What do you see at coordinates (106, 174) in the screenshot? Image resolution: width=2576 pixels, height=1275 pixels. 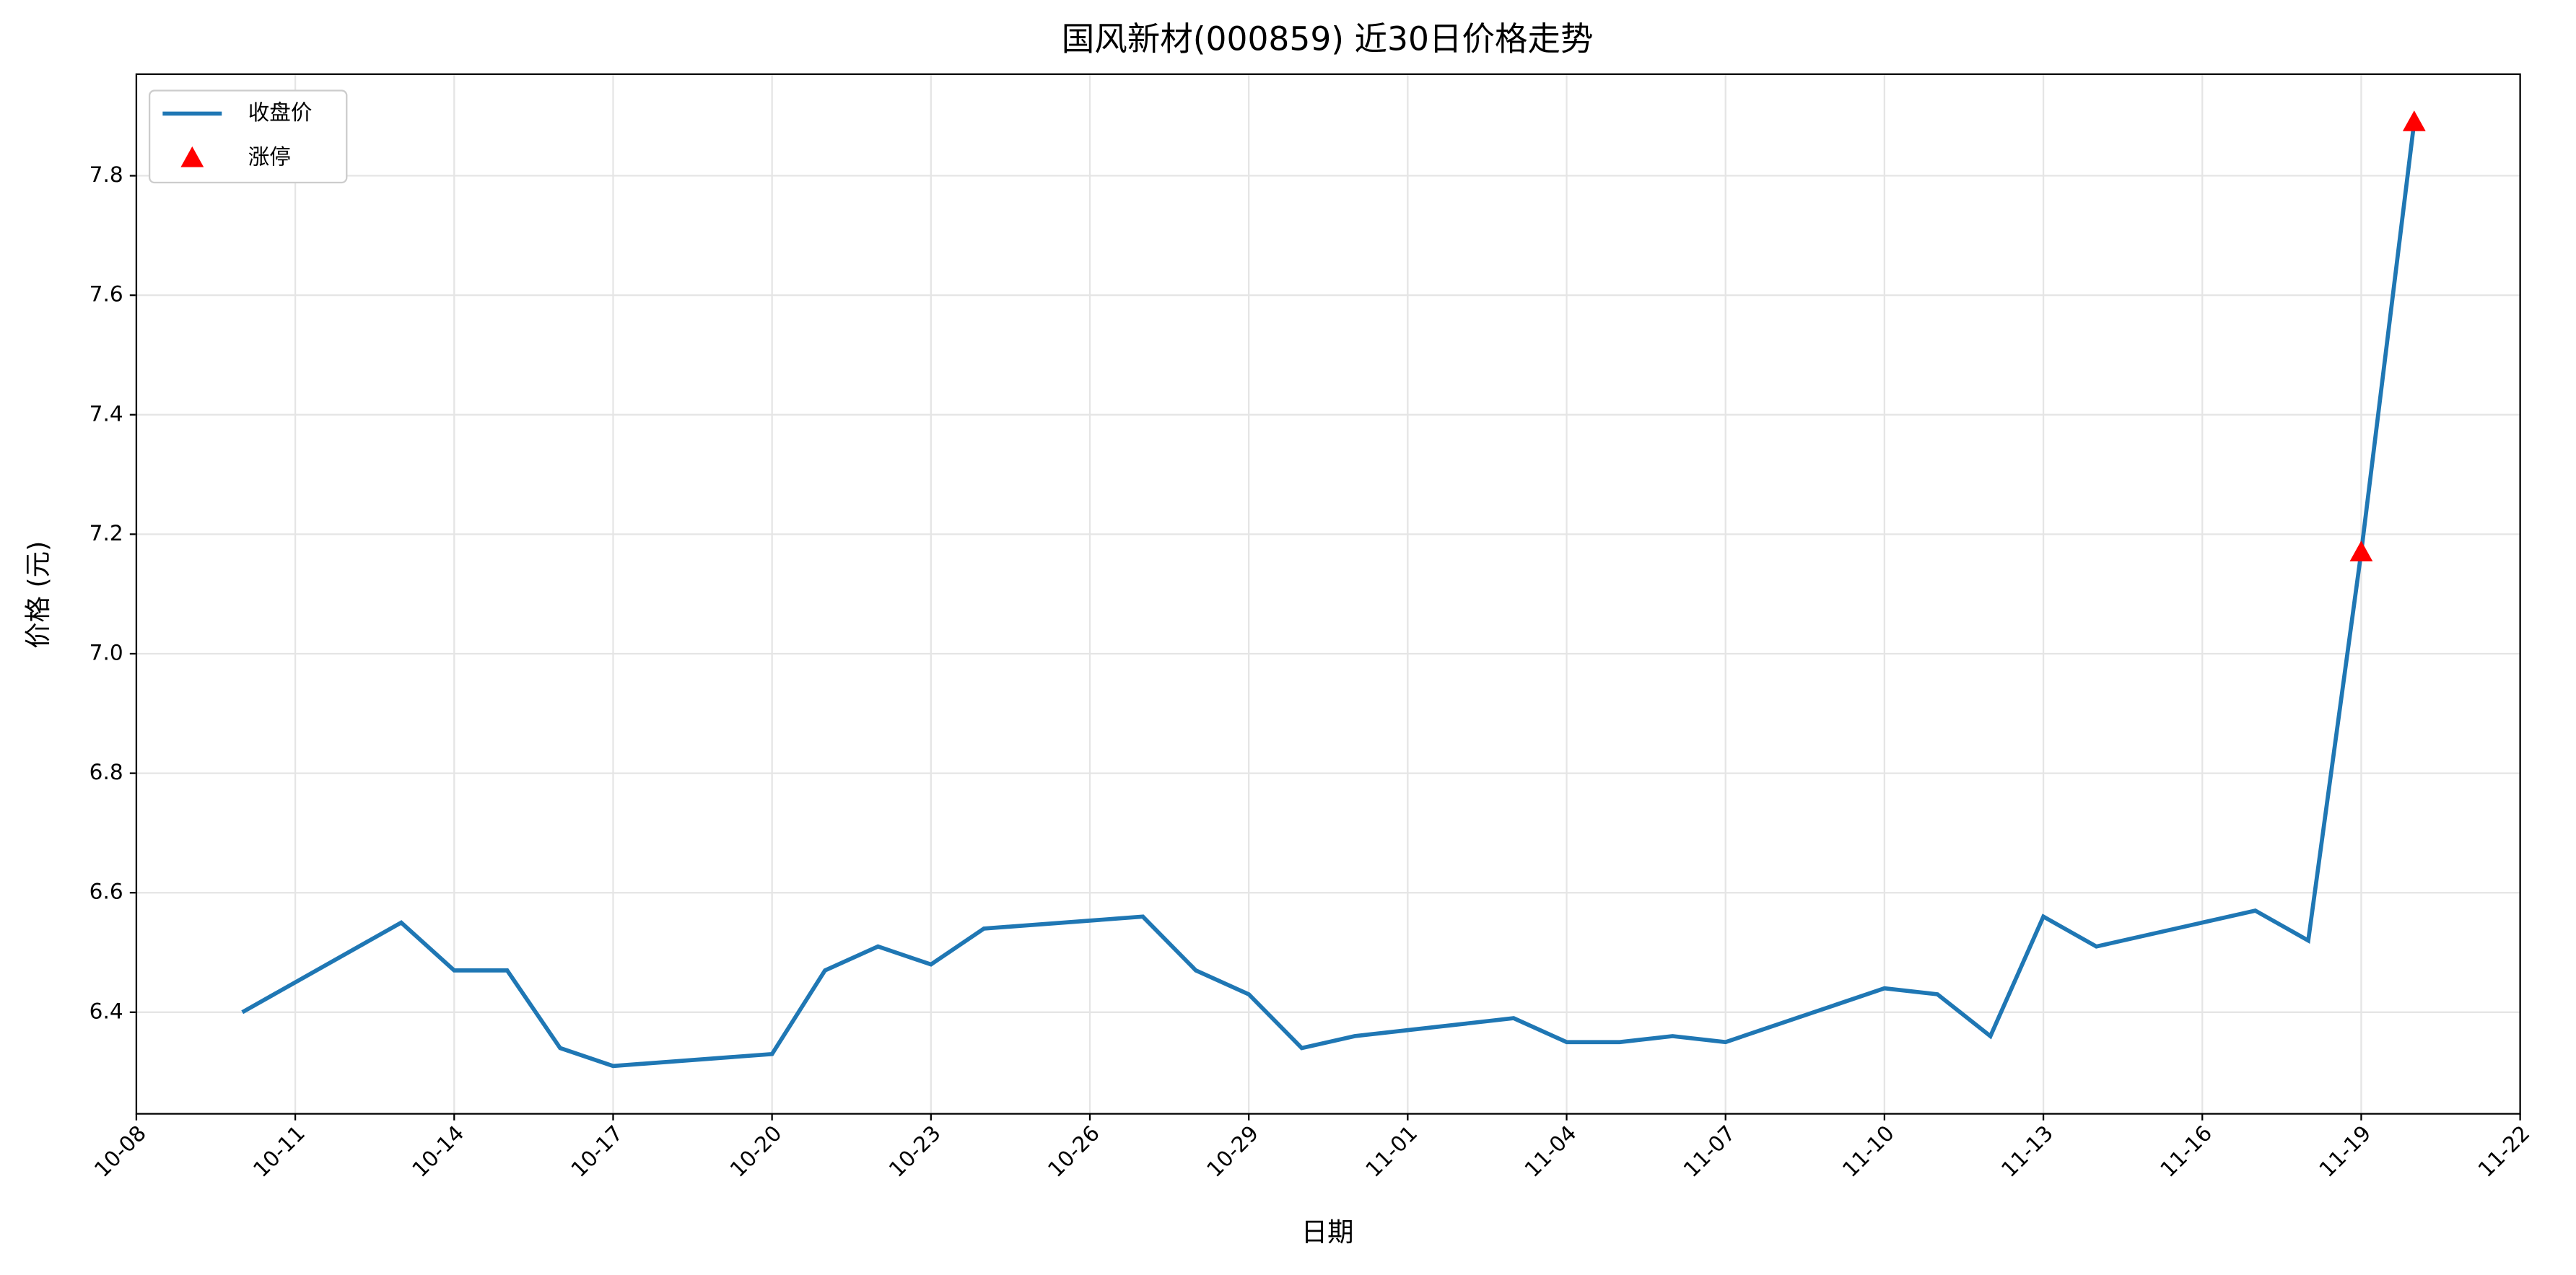 I see `y-tick-label: 7.8` at bounding box center [106, 174].